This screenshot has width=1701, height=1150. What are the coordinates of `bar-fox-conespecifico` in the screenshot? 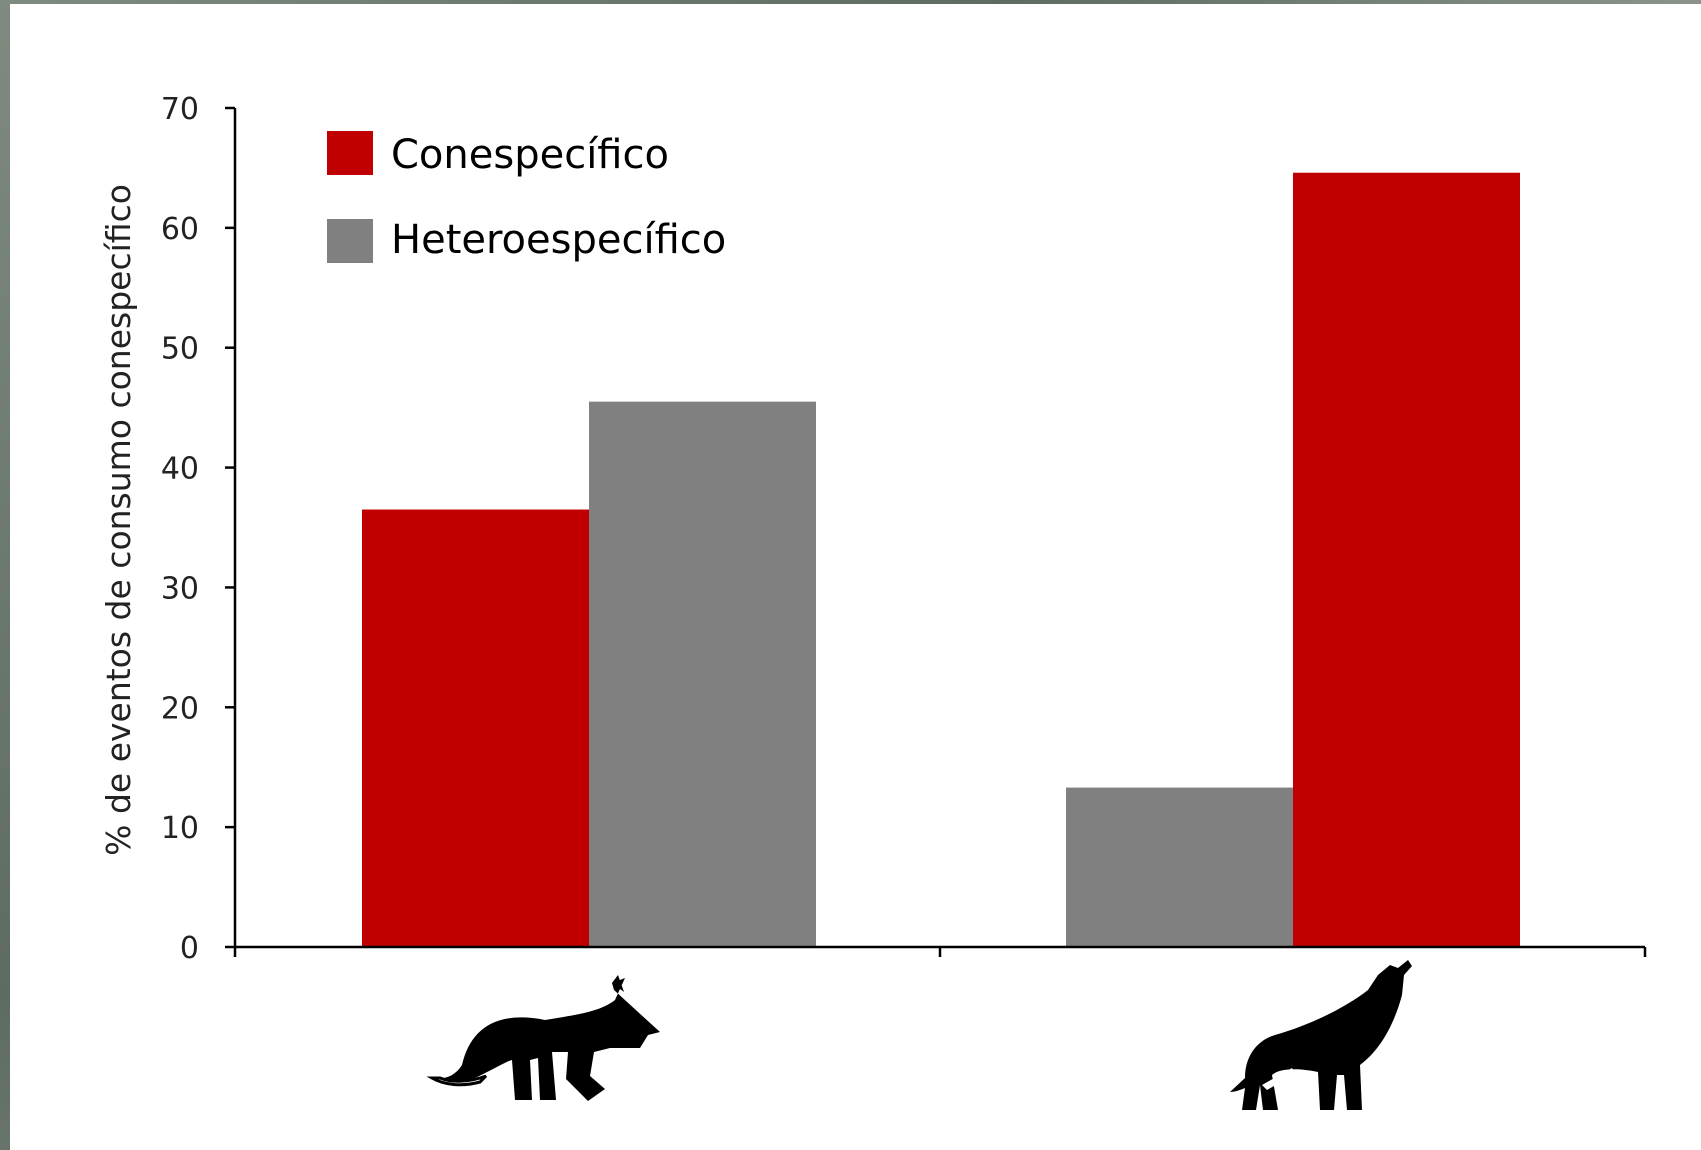 It's located at (475, 728).